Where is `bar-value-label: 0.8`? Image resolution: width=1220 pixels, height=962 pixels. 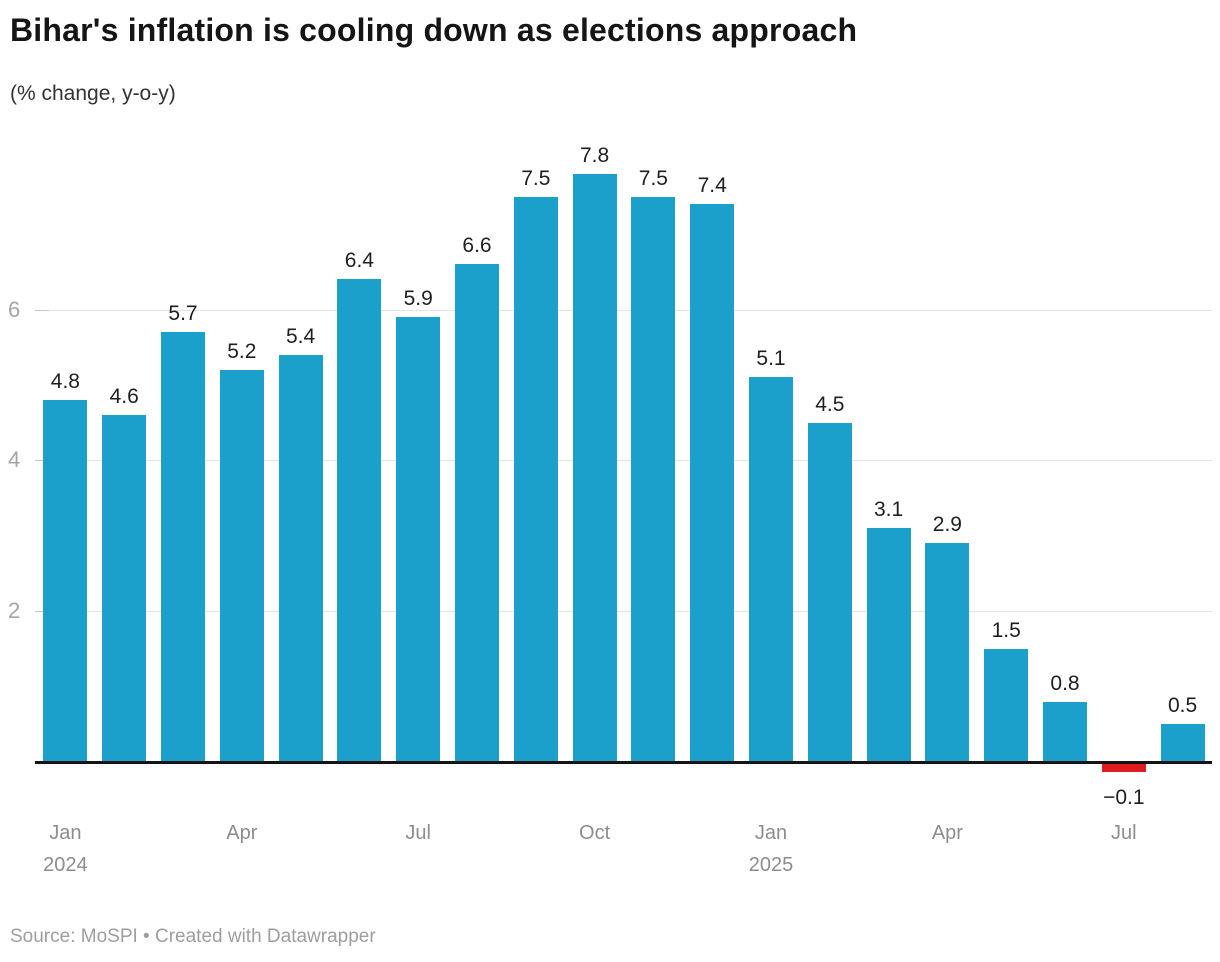 bar-value-label: 0.8 is located at coordinates (1065, 683).